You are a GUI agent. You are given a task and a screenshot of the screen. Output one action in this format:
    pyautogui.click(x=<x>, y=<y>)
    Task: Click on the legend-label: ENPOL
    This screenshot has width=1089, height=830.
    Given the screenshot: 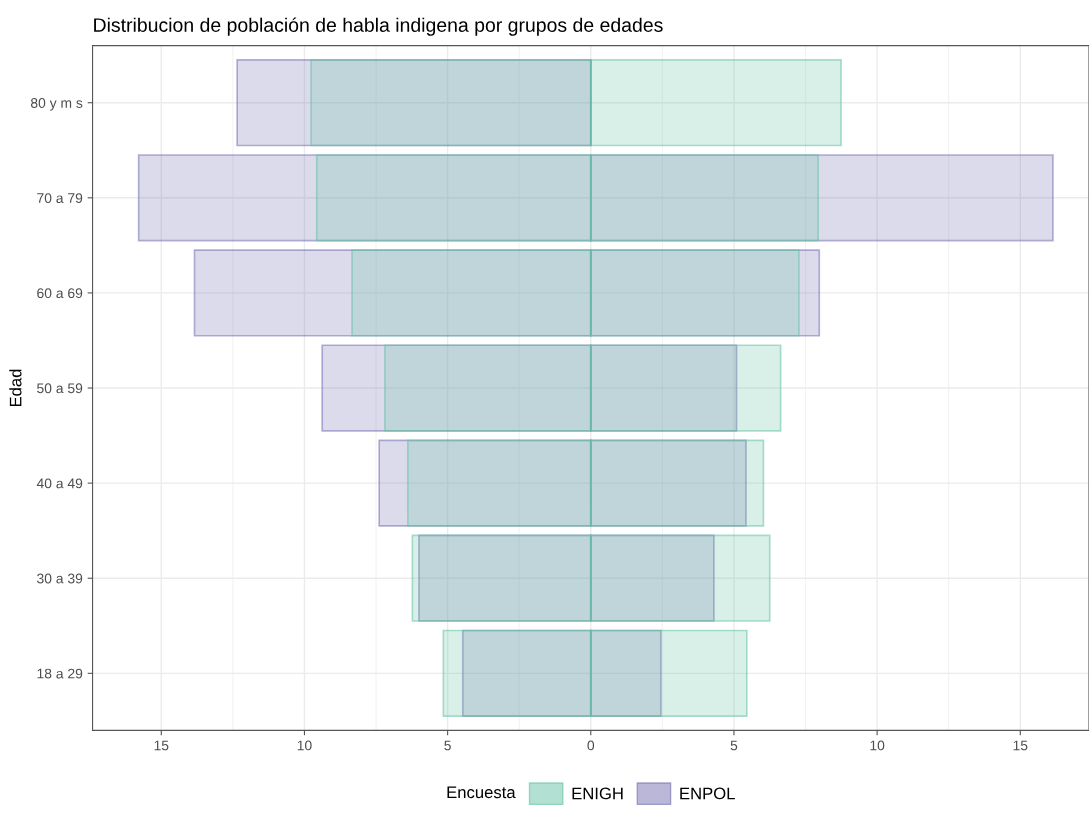 What is the action you would take?
    pyautogui.click(x=707, y=793)
    